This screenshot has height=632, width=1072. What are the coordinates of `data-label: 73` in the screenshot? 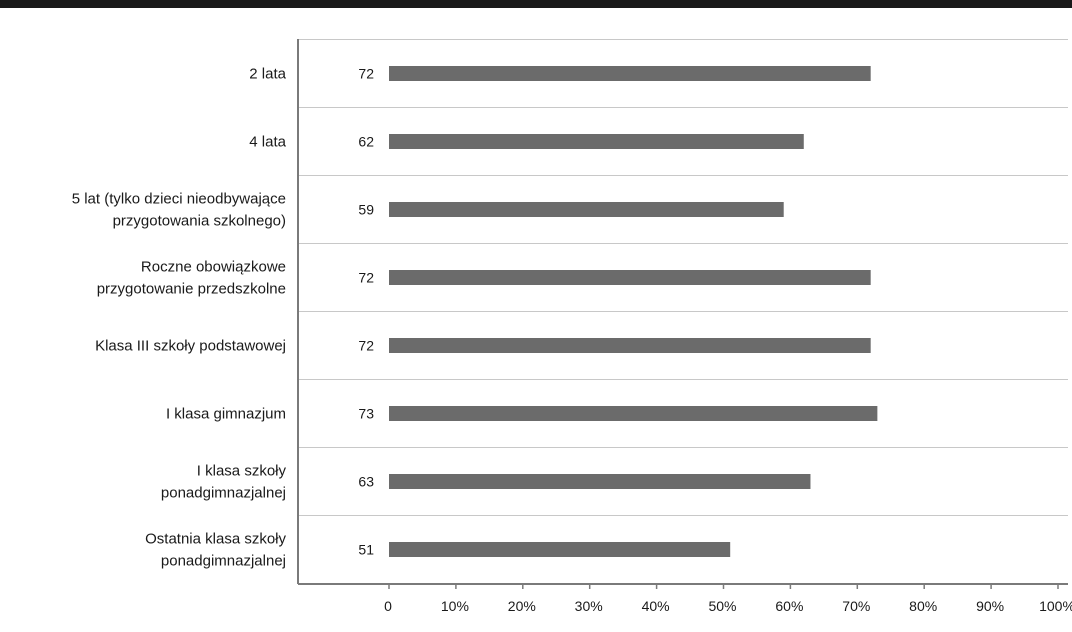 It's located at (366, 414).